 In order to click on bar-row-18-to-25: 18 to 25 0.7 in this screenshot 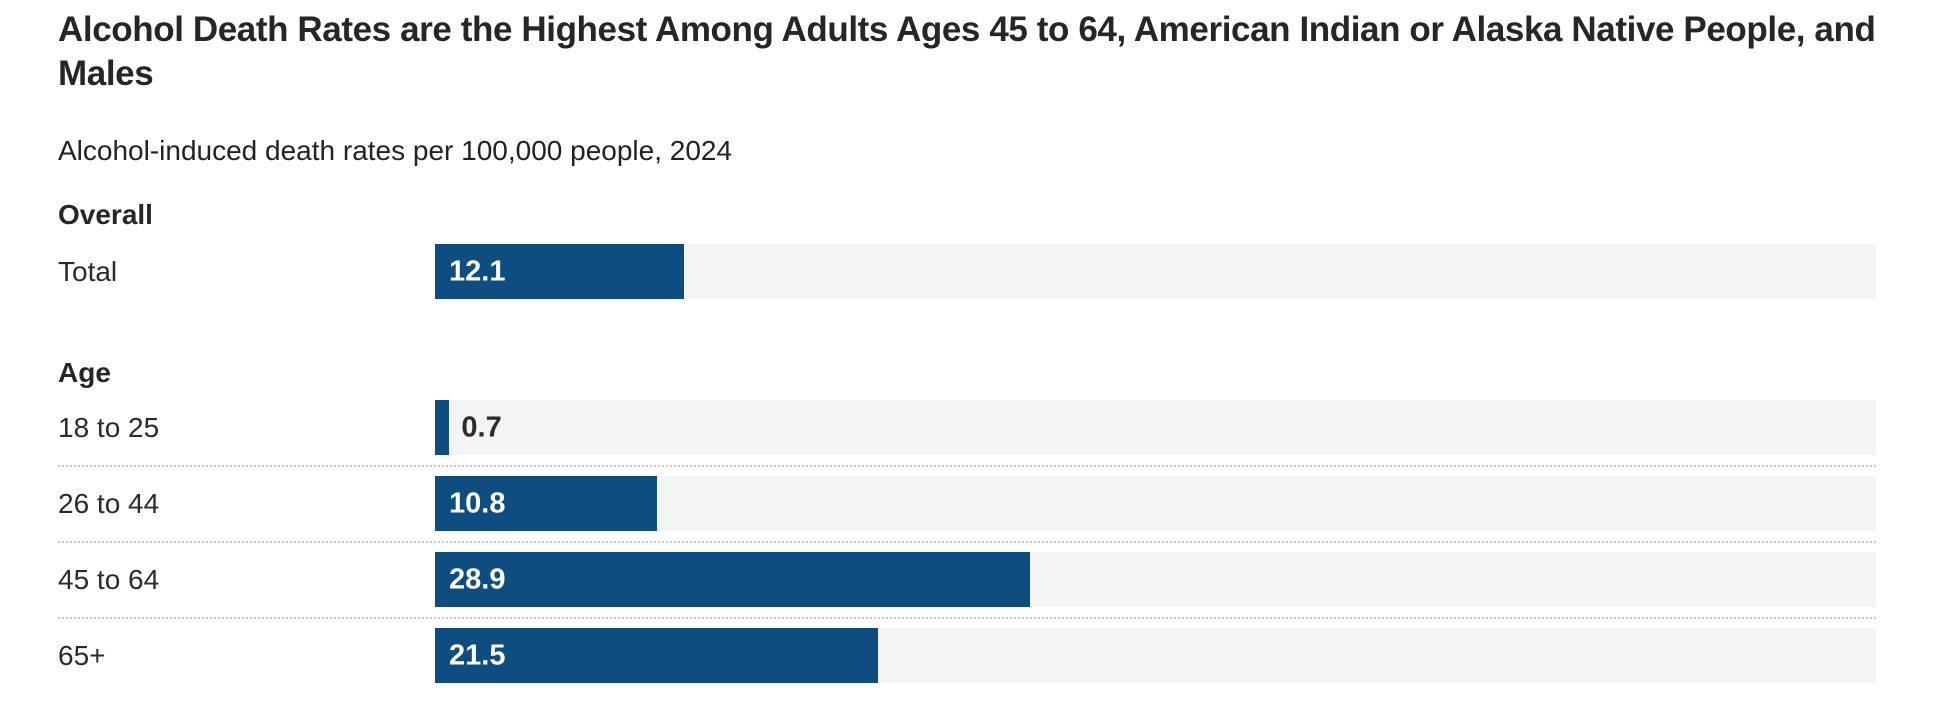, I will do `click(967, 427)`.